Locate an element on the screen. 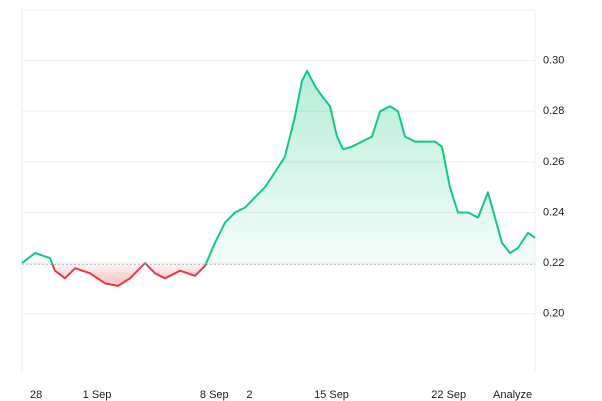  x-tick-label: 8 Sep is located at coordinates (214, 395).